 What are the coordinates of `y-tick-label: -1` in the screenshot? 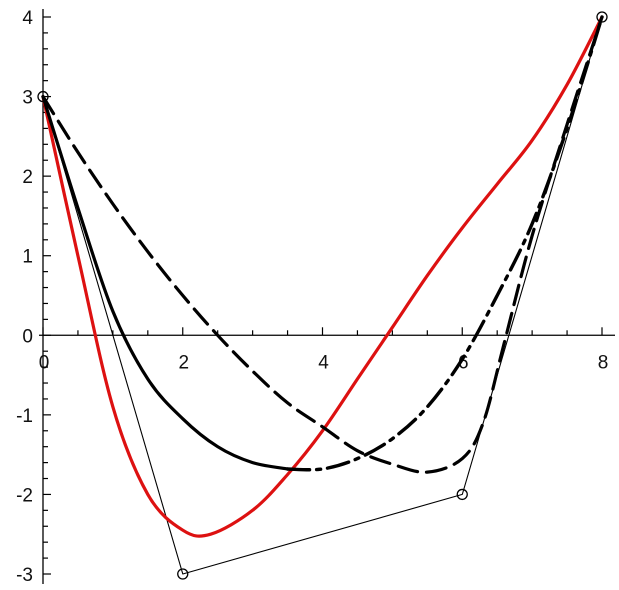 It's located at (24, 416).